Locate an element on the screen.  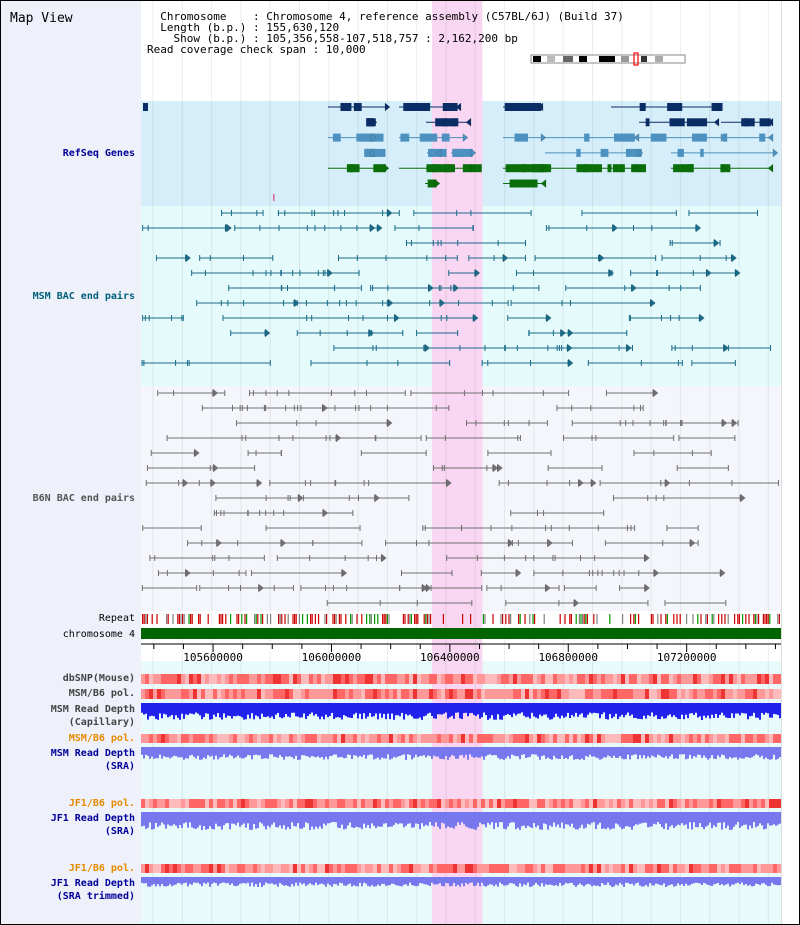
pair-orientation-arrow is located at coordinates (647, 558).